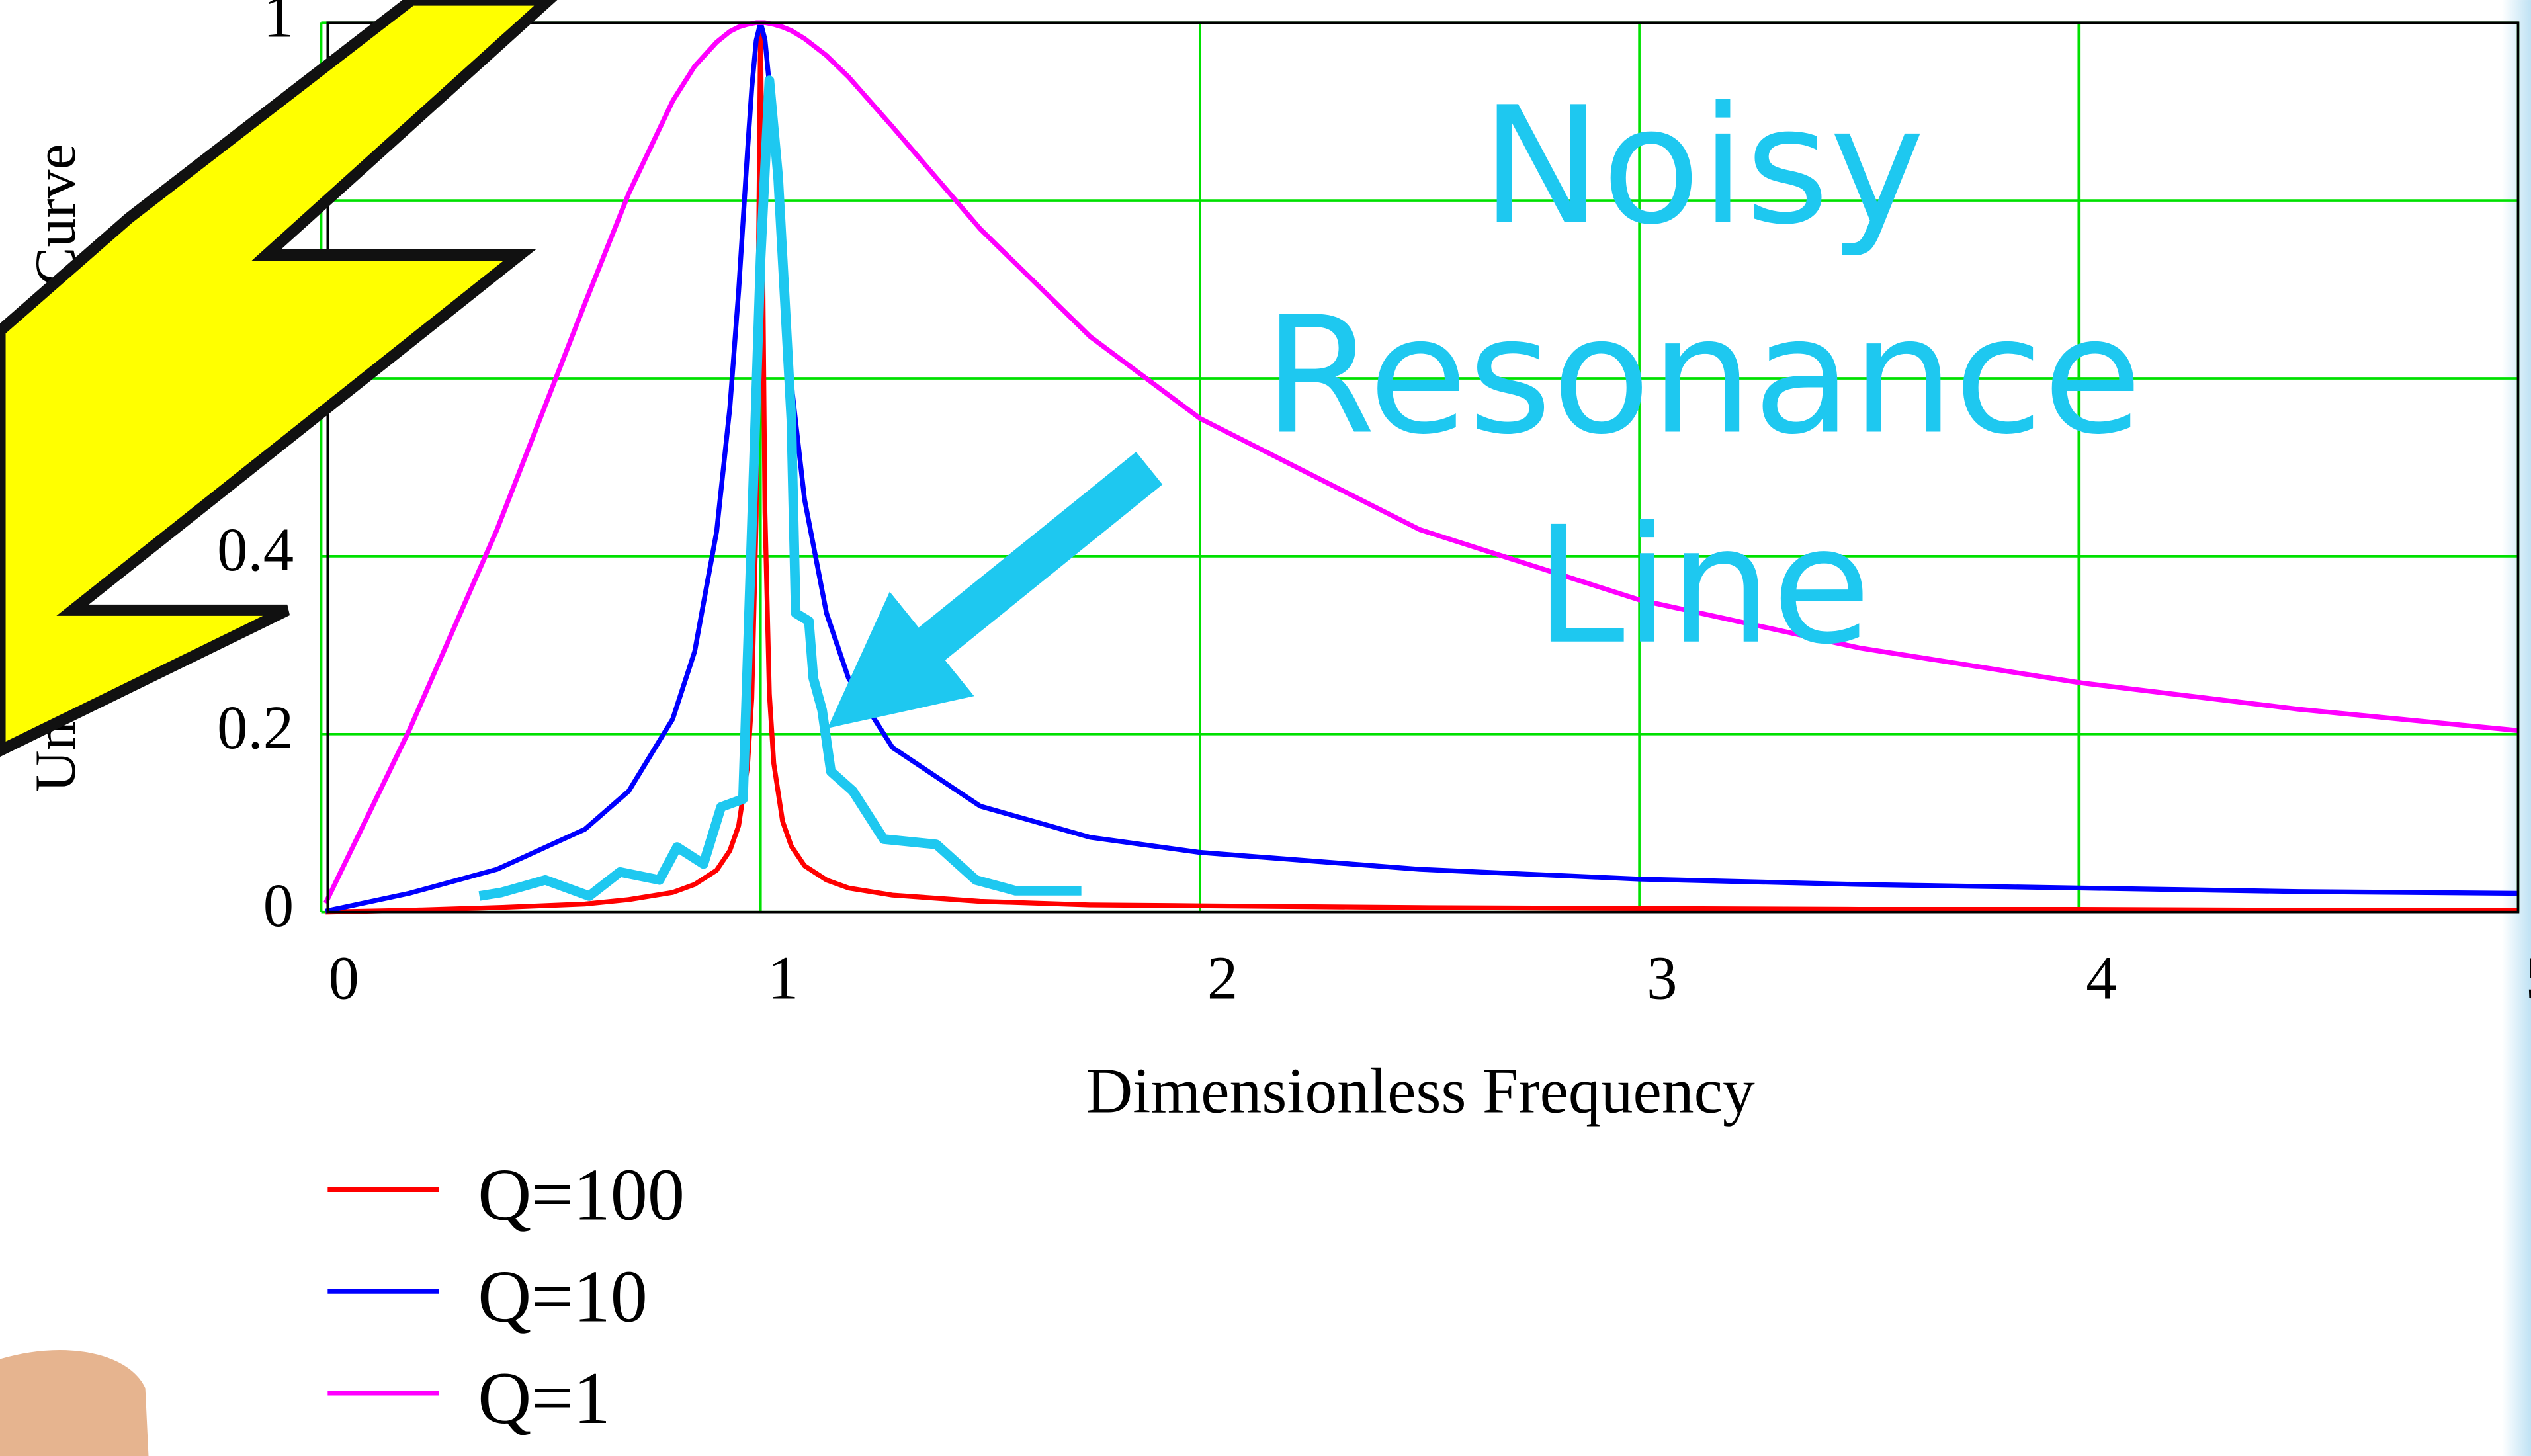  What do you see at coordinates (278, 25) in the screenshot?
I see `y-tick-label: 1` at bounding box center [278, 25].